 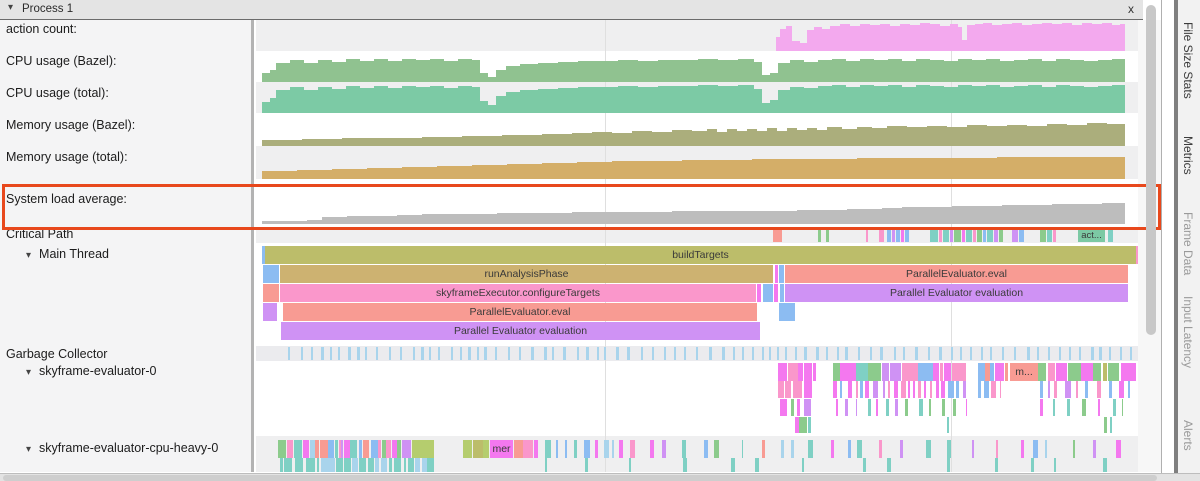 What do you see at coordinates (501, 449) in the screenshot?
I see `trace-slice-mer: mer` at bounding box center [501, 449].